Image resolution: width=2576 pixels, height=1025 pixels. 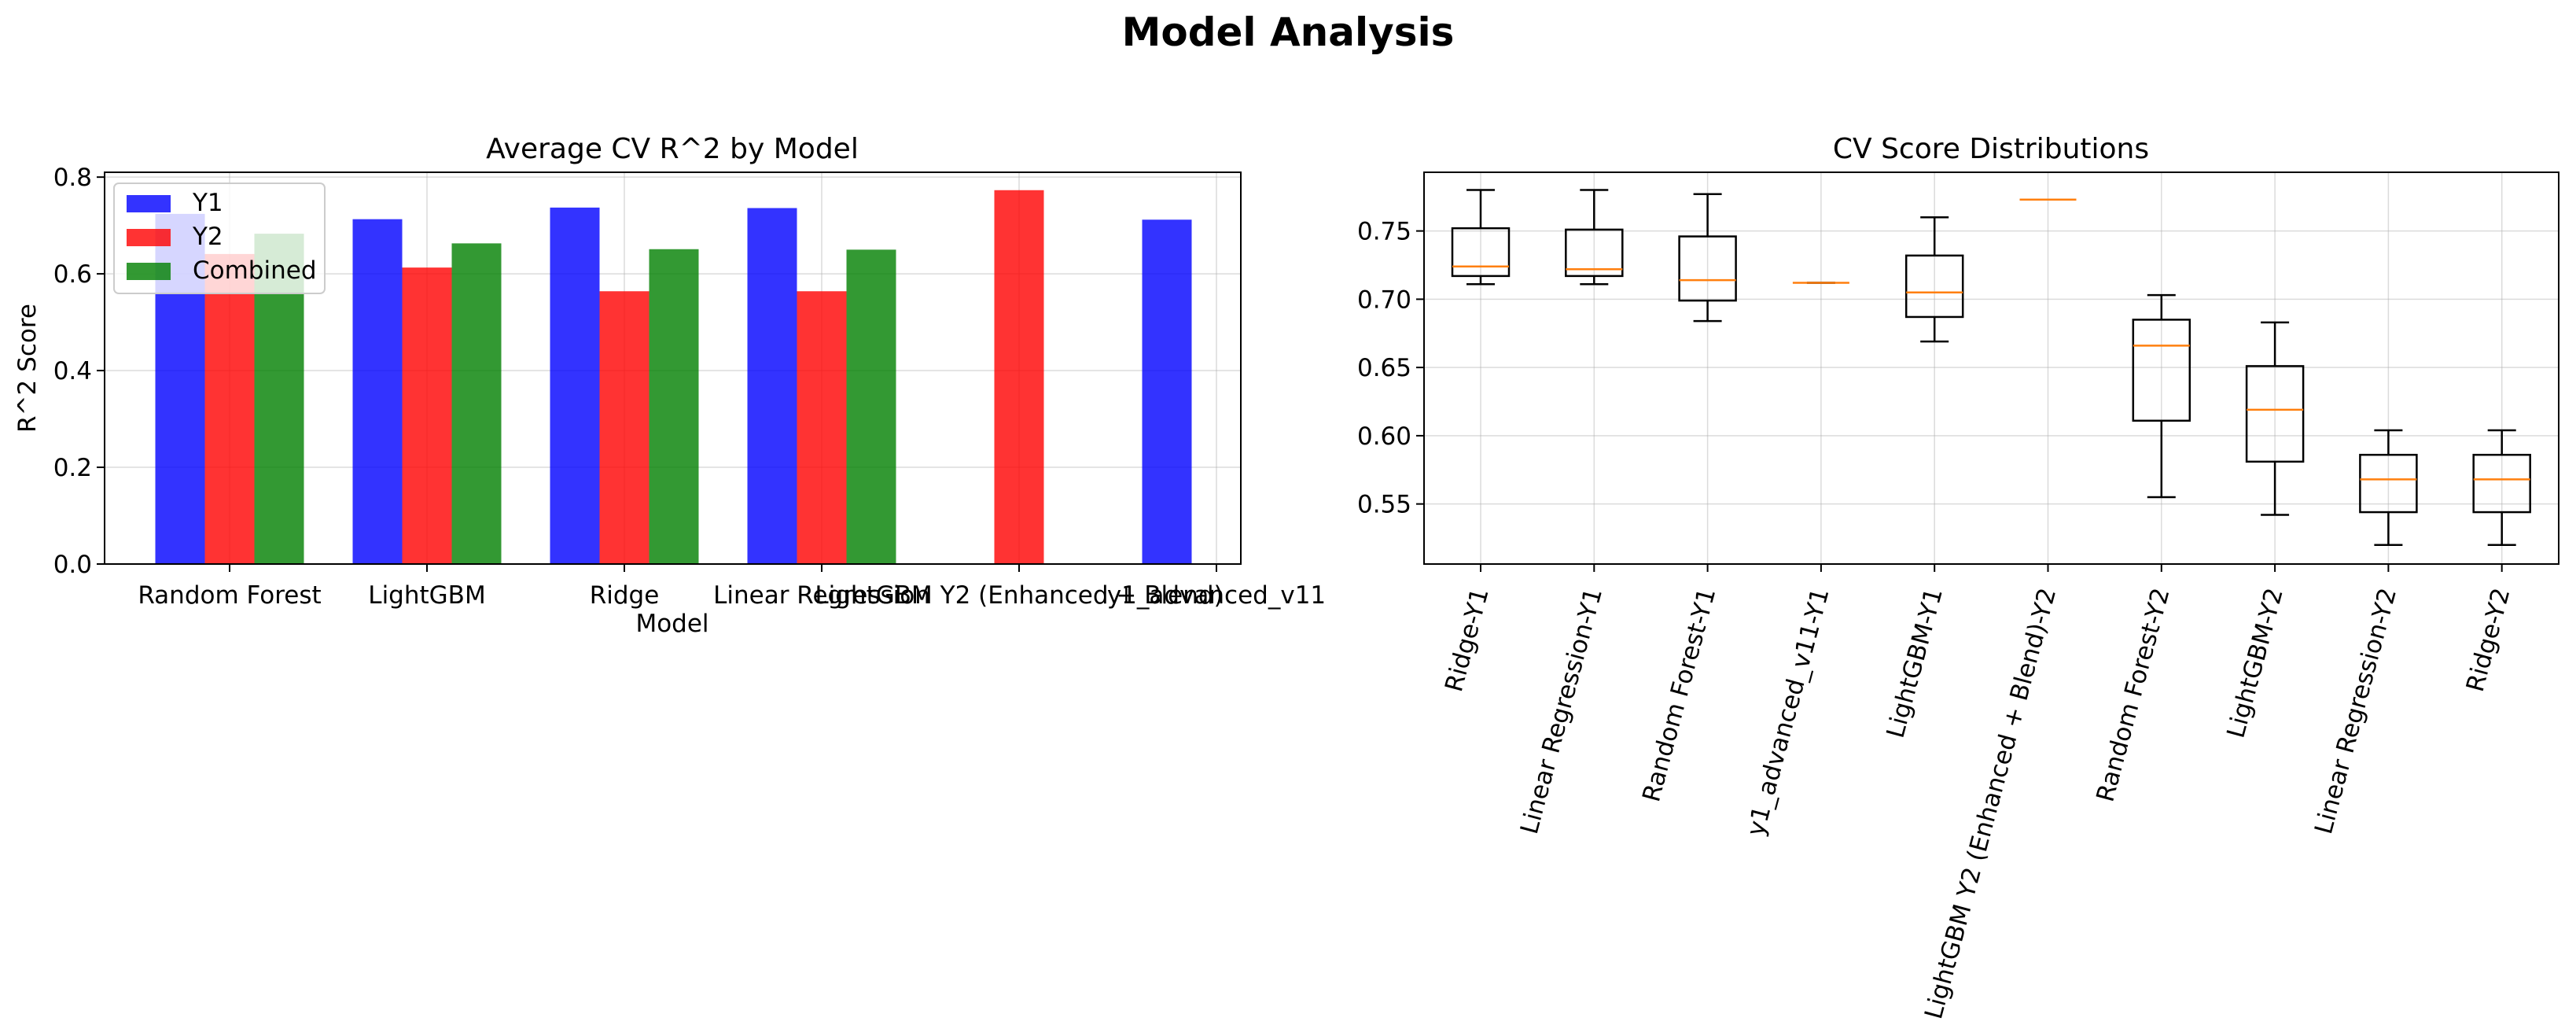 I want to click on bar-x-tick-label: Ridge, so click(x=625, y=595).